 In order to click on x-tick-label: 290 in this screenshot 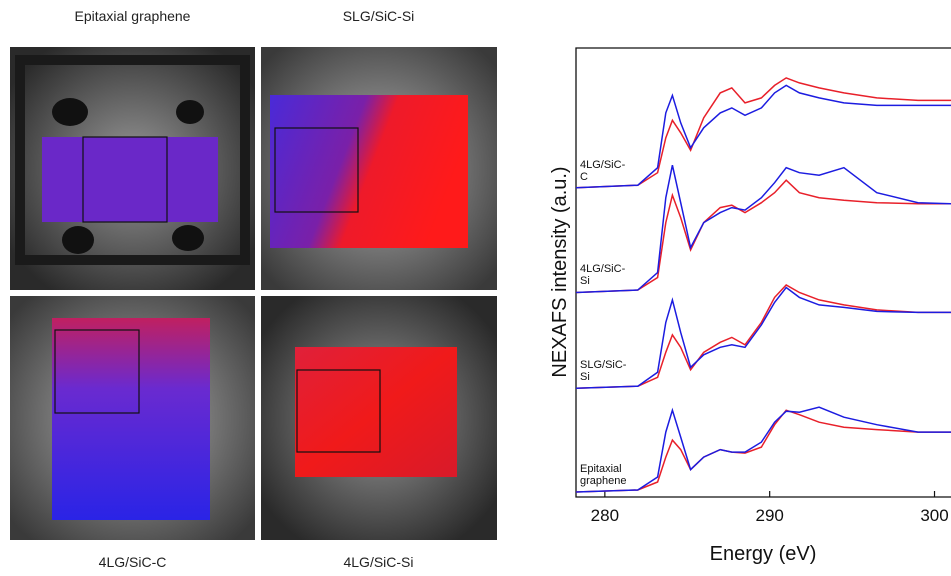, I will do `click(769, 515)`.